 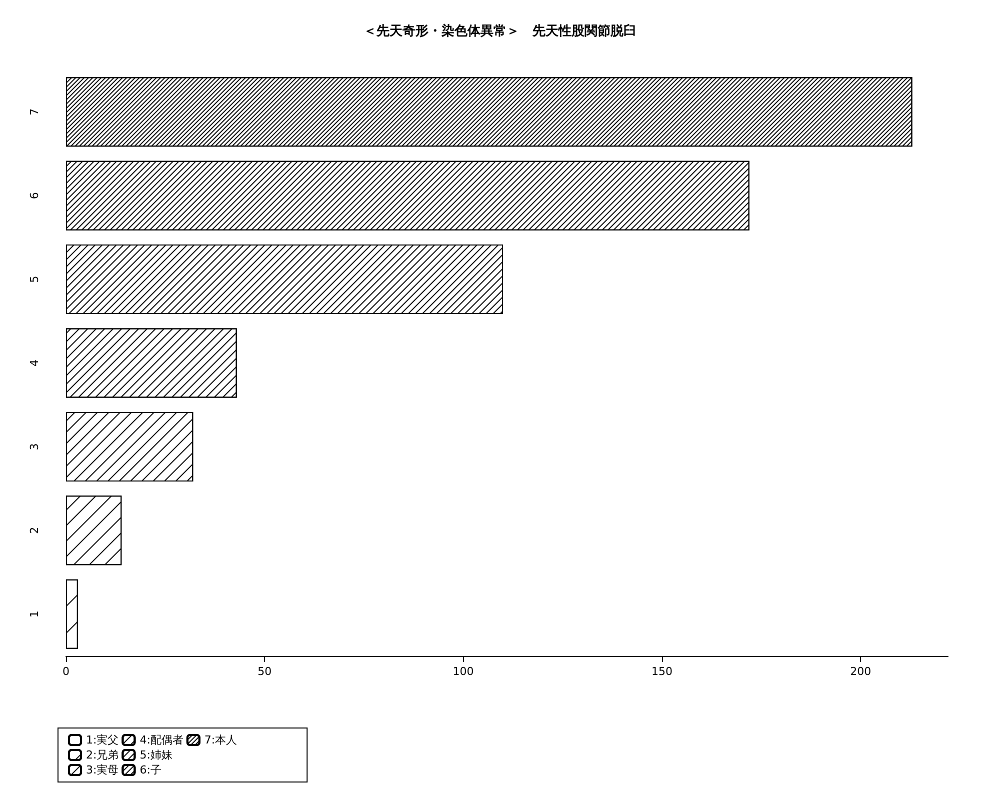 I want to click on y-tick-label: 2, so click(x=34, y=530).